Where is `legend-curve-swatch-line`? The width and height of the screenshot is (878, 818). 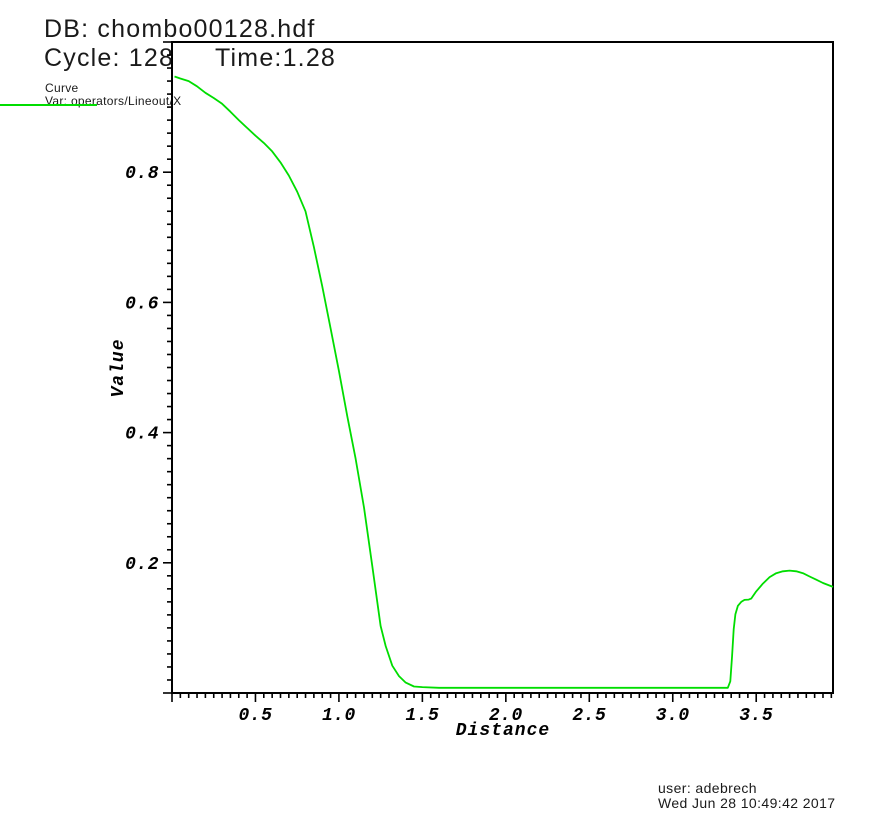
legend-curve-swatch-line is located at coordinates (48, 105).